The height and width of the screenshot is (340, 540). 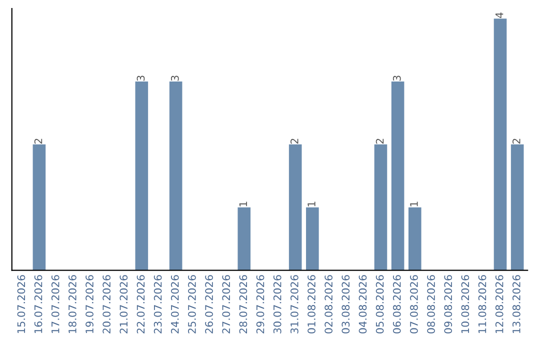 What do you see at coordinates (226, 304) in the screenshot?
I see `x-tick-label: 27.07.2026` at bounding box center [226, 304].